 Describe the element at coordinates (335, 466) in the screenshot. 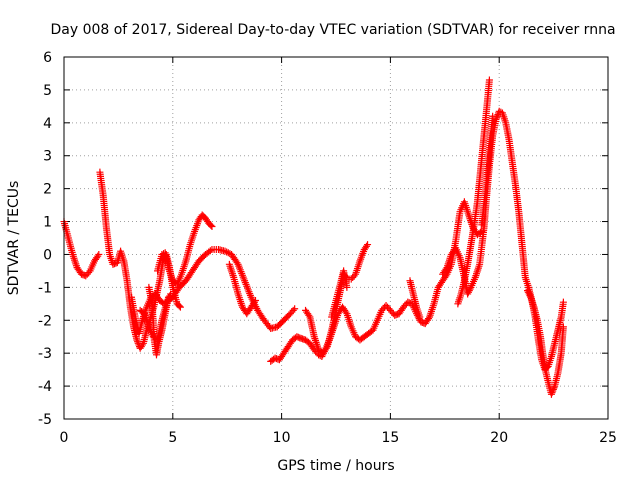

I see `x-axis-label: GPS time / hours` at that location.